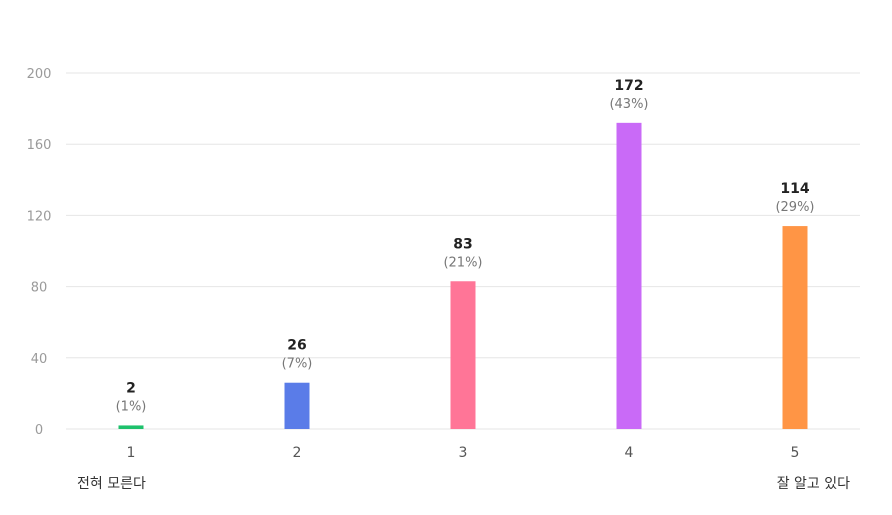  Describe the element at coordinates (462, 244) in the screenshot. I see `value-label: 83` at that location.